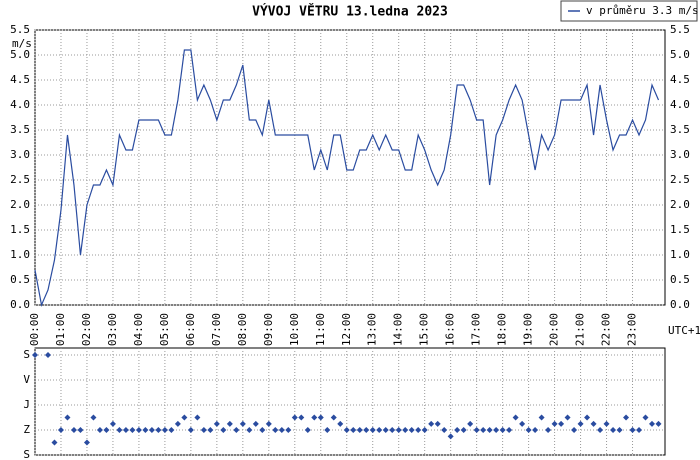 The width and height of the screenshot is (700, 460). Describe the element at coordinates (424, 329) in the screenshot. I see `x-tick-label: 15:00` at that location.